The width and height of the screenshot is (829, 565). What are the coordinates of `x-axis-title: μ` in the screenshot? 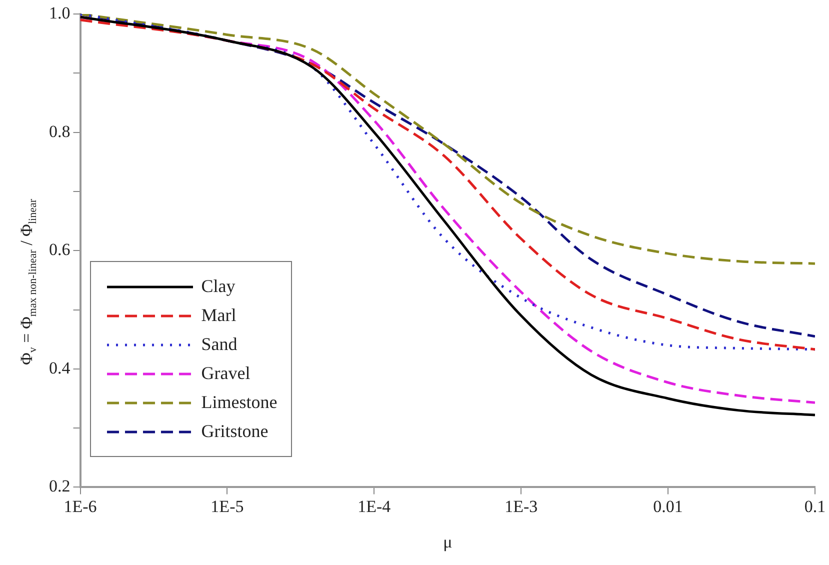 It's located at (447, 542).